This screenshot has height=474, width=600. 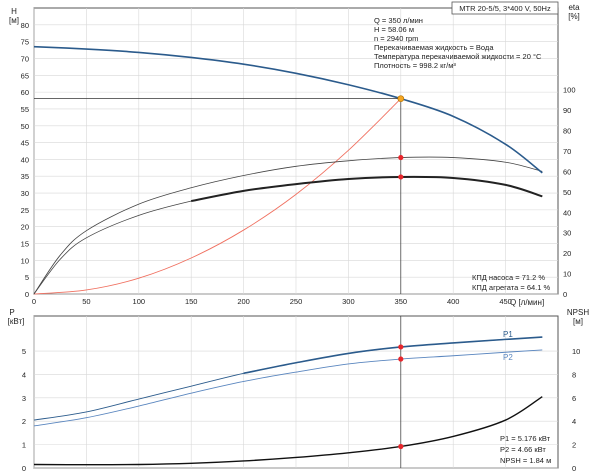 I want to click on h-tick-label: 45, so click(x=25, y=143).